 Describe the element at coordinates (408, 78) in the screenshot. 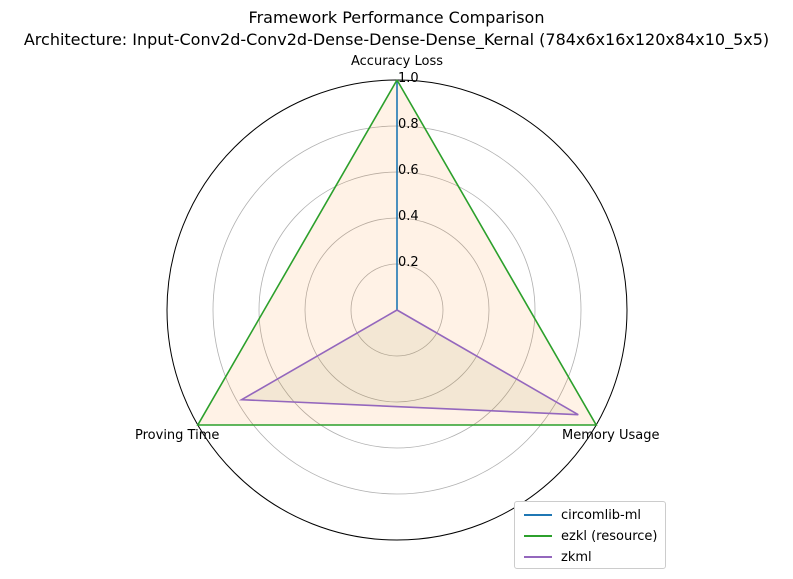

I see `r-tick-label: 1.0` at that location.